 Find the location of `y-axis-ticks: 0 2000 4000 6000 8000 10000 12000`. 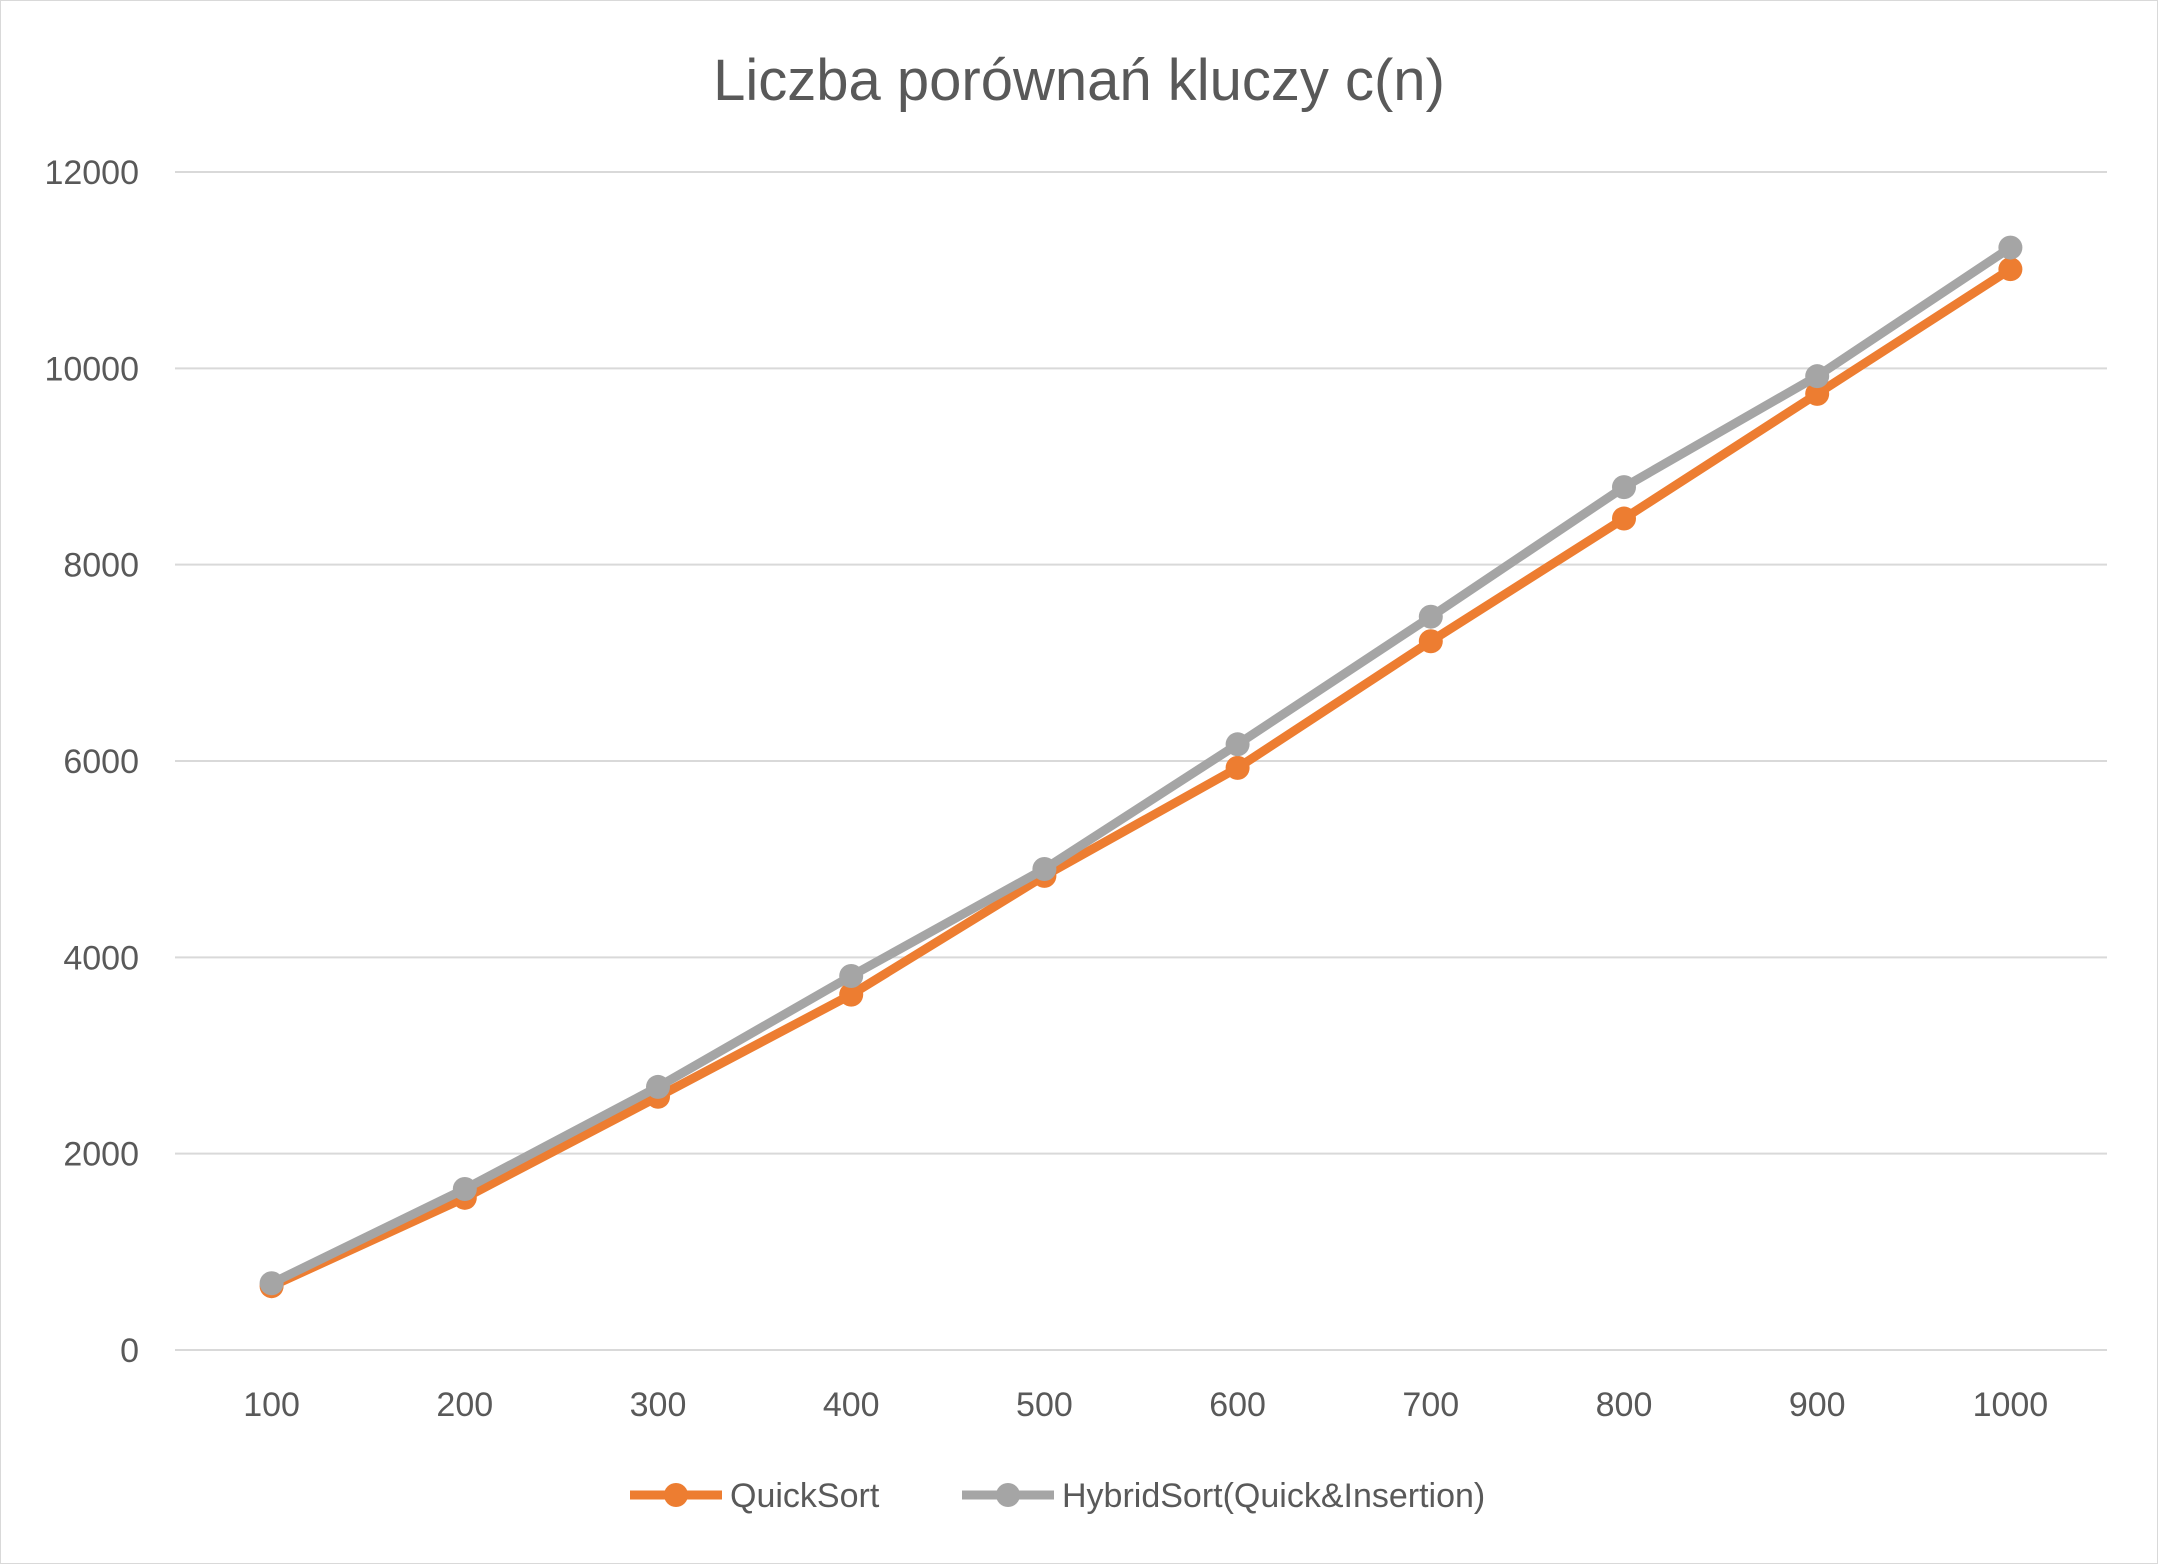

y-axis-ticks: 0 2000 4000 6000 8000 10000 12000 is located at coordinates (91, 762).